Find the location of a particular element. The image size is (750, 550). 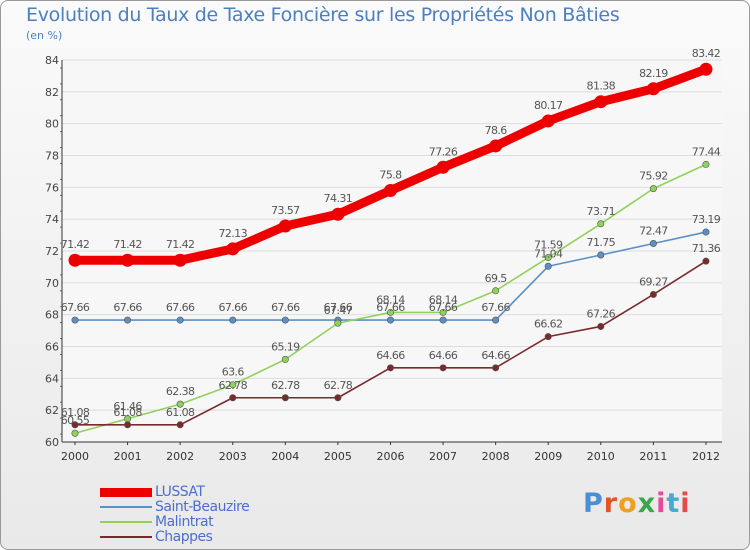

x-tick-label: 2009 is located at coordinates (548, 456).